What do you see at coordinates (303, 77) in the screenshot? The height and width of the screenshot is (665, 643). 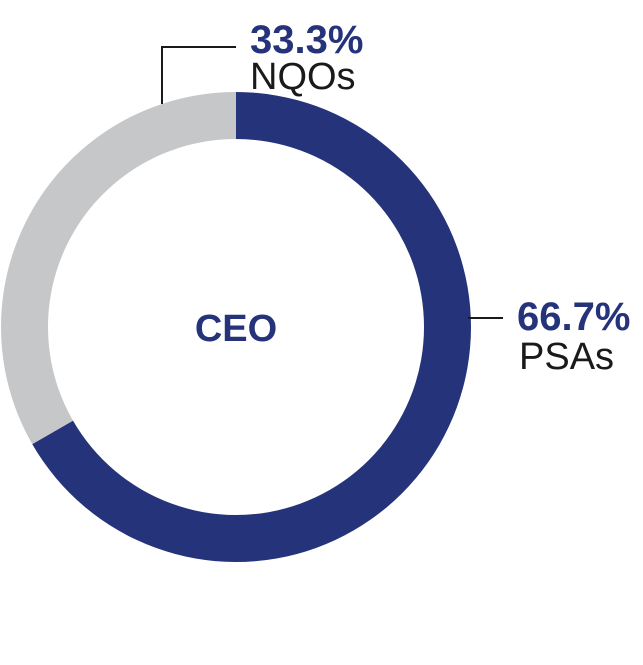 I see `nqos-name-label: NQOs` at bounding box center [303, 77].